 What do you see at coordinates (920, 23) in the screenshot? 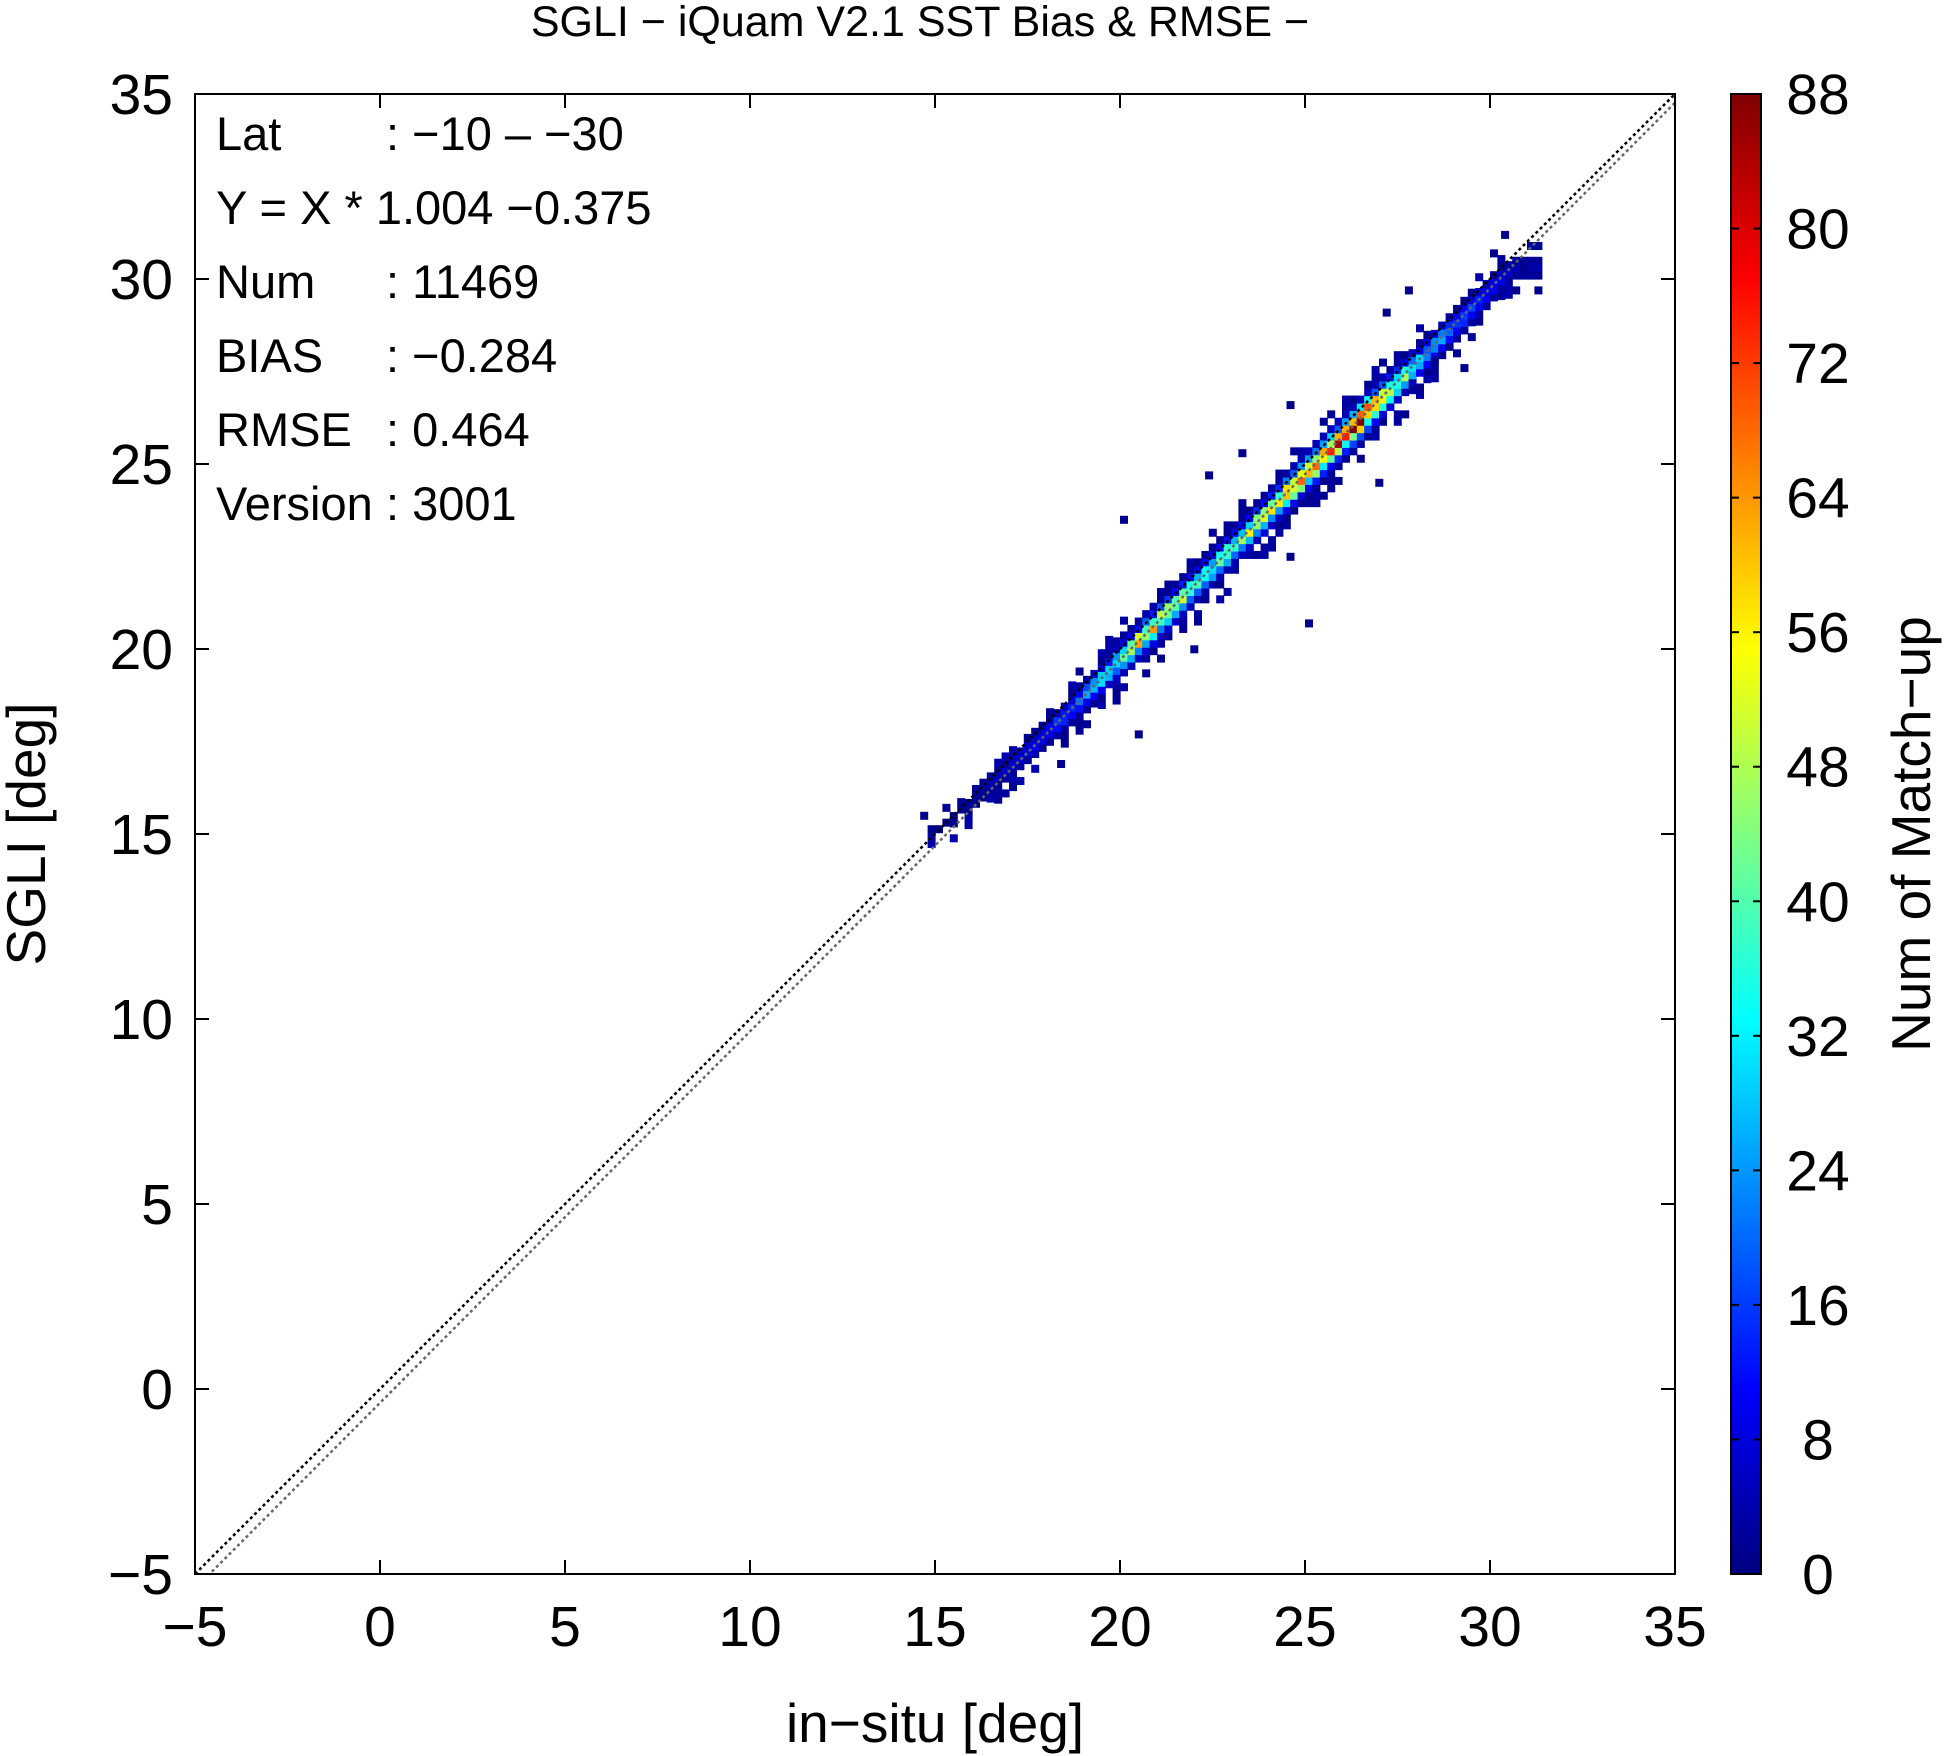
I see `chart-title: SGLI − iQuam V2.1 SST Bias & RMSE −` at bounding box center [920, 23].